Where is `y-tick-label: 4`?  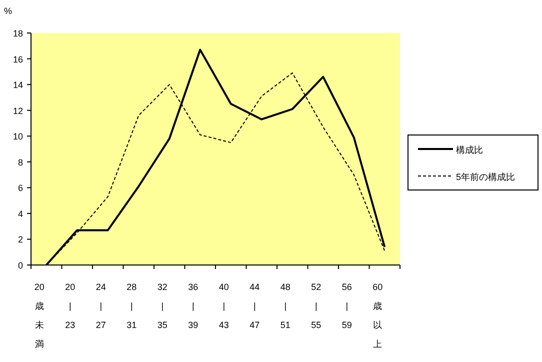
y-tick-label: 4 is located at coordinates (20, 213).